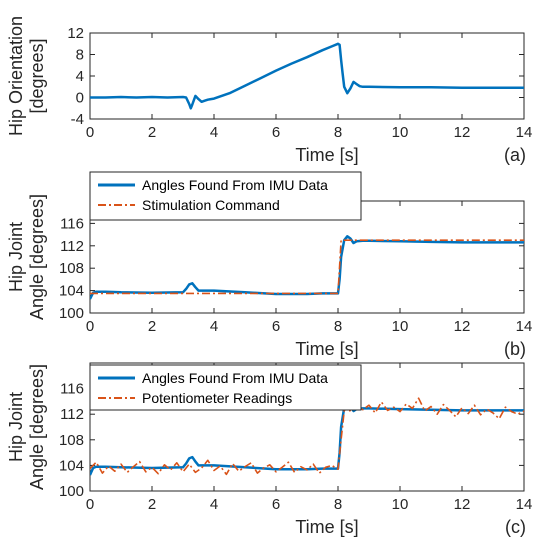  Describe the element at coordinates (80, 76) in the screenshot. I see `y-tick-label: 4` at that location.